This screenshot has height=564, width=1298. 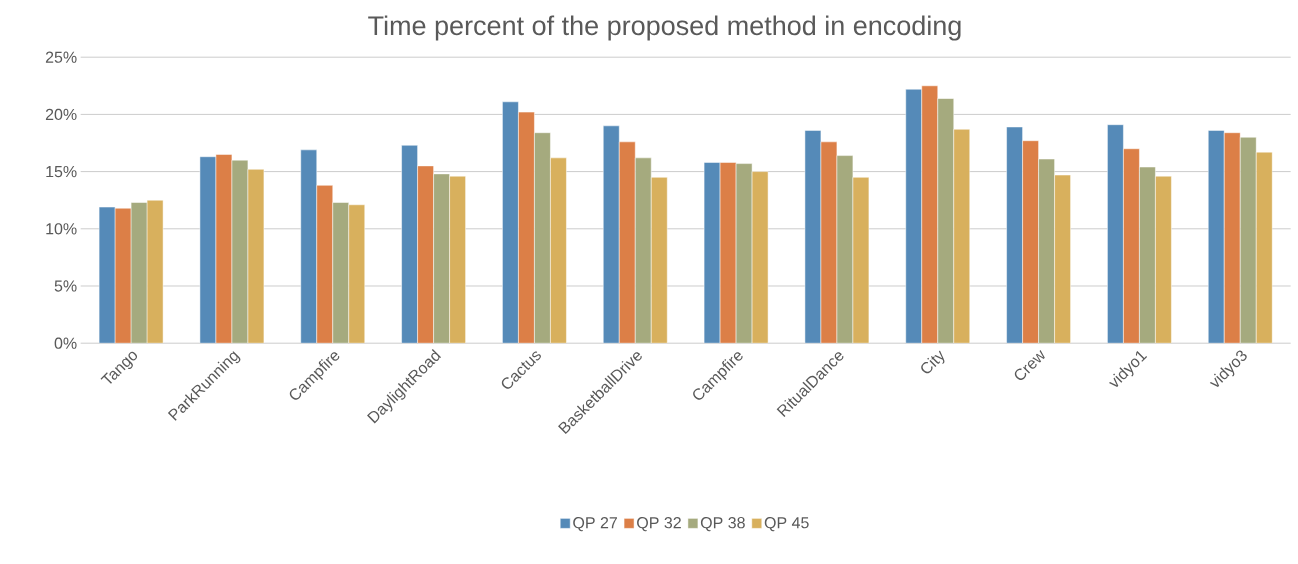 I want to click on legend-label: QP 32, so click(x=659, y=524).